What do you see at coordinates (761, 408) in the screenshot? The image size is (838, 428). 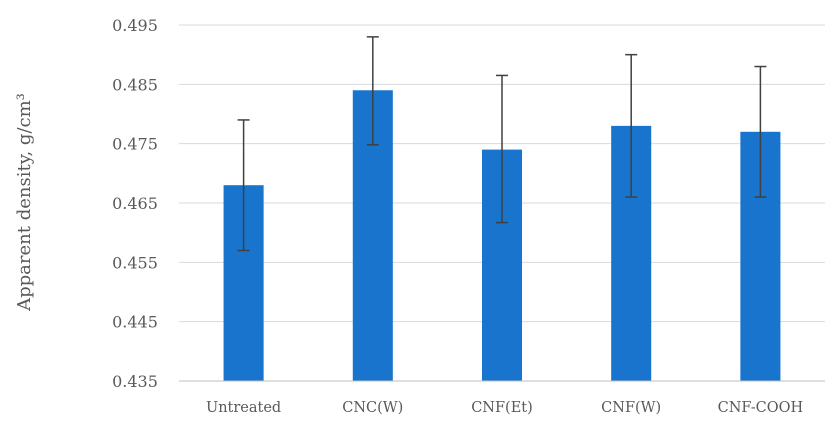 I see `x-tick-label: CNF-COOH` at bounding box center [761, 408].